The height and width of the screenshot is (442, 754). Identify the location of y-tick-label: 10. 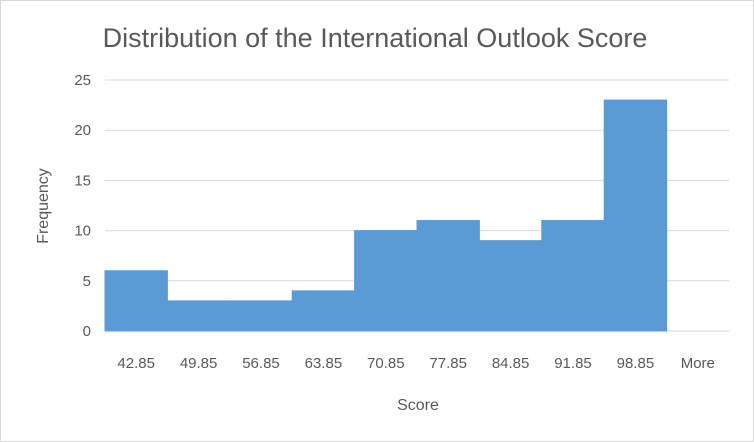
(82, 231).